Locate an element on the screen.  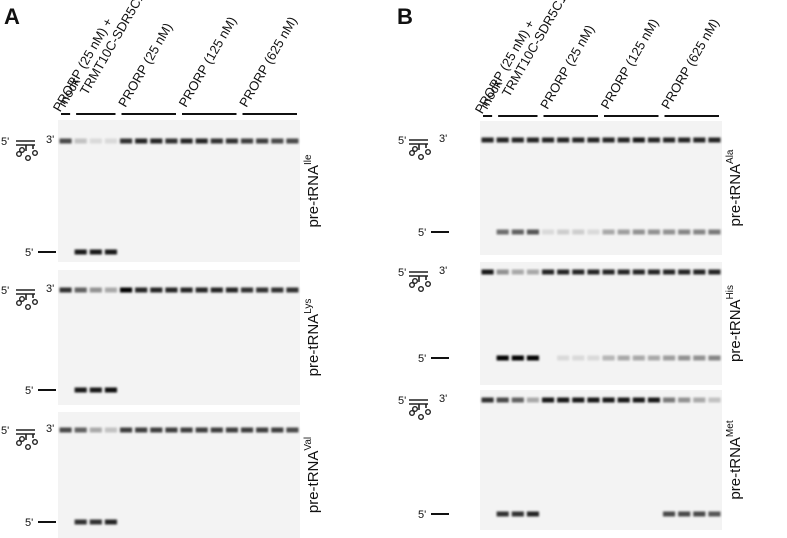
trna-isotype: Val is located at coordinates (308, 444).